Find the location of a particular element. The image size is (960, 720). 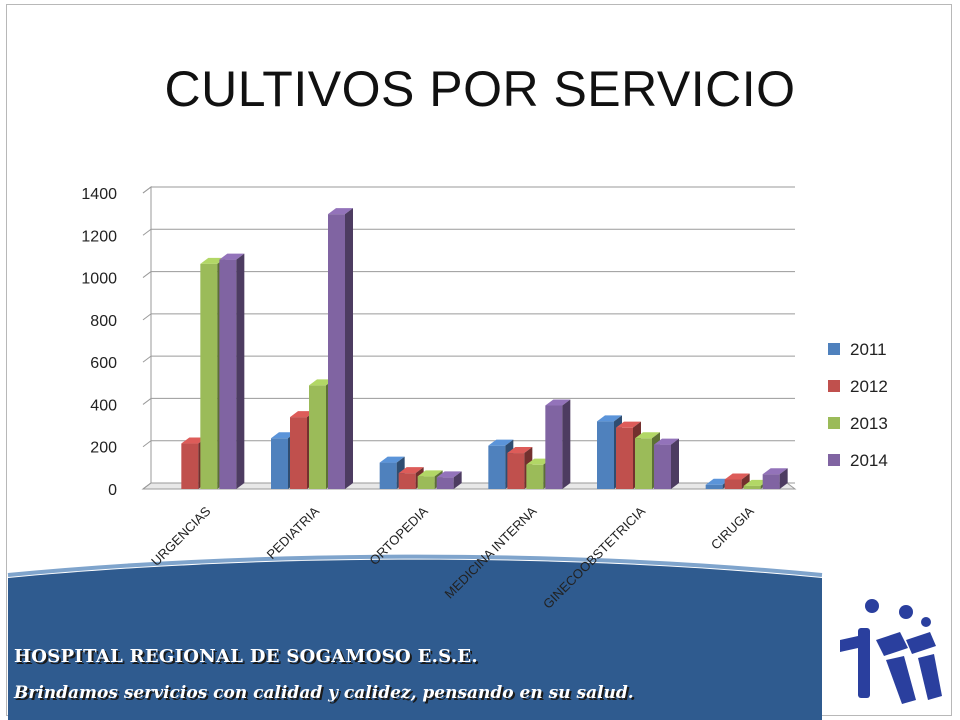

y-tick-label: 600 is located at coordinates (103, 363).